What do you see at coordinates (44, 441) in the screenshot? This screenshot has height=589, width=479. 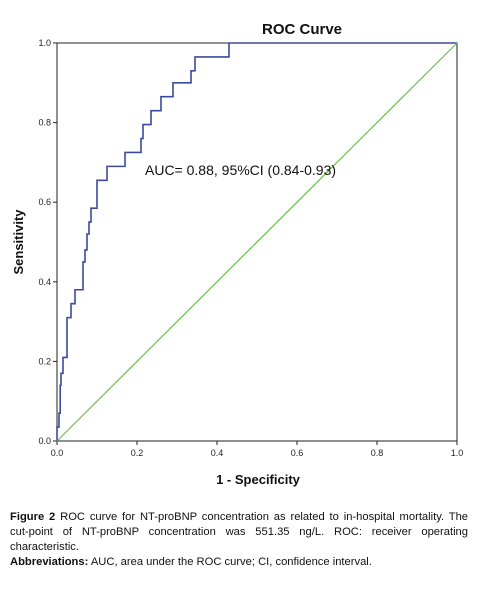 I see `y-tick-label-0: 0.0` at bounding box center [44, 441].